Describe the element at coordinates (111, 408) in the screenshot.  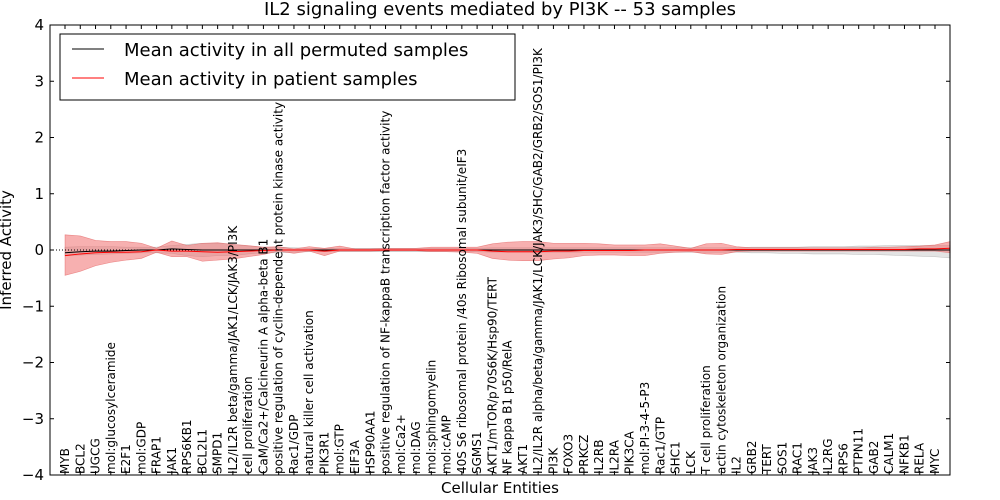
I see `x-tick-label: mol:glucosylceramide` at that location.